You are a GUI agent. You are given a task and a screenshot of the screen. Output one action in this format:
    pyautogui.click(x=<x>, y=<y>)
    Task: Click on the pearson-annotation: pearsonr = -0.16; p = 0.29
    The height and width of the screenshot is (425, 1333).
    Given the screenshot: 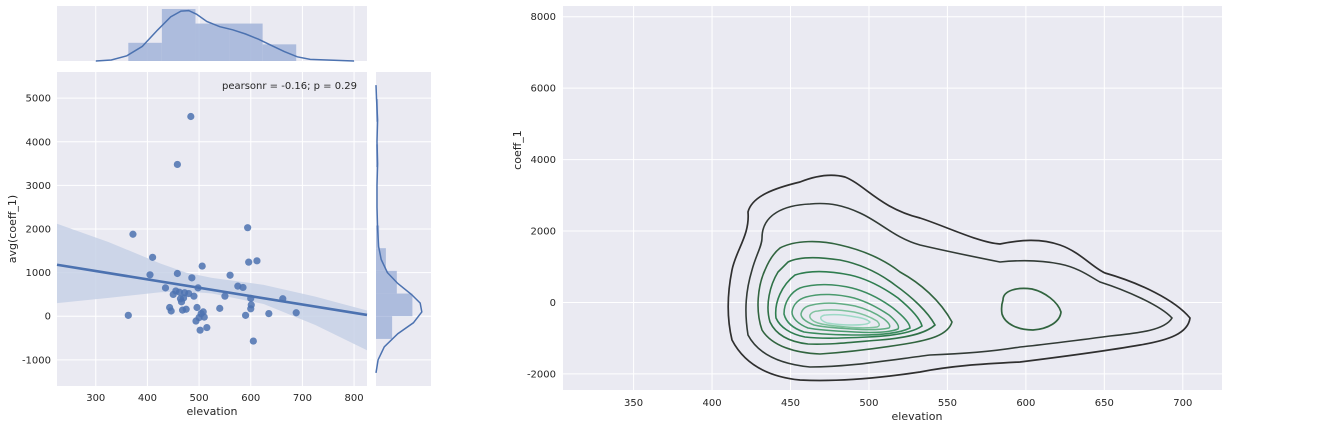 What is the action you would take?
    pyautogui.click(x=289, y=86)
    